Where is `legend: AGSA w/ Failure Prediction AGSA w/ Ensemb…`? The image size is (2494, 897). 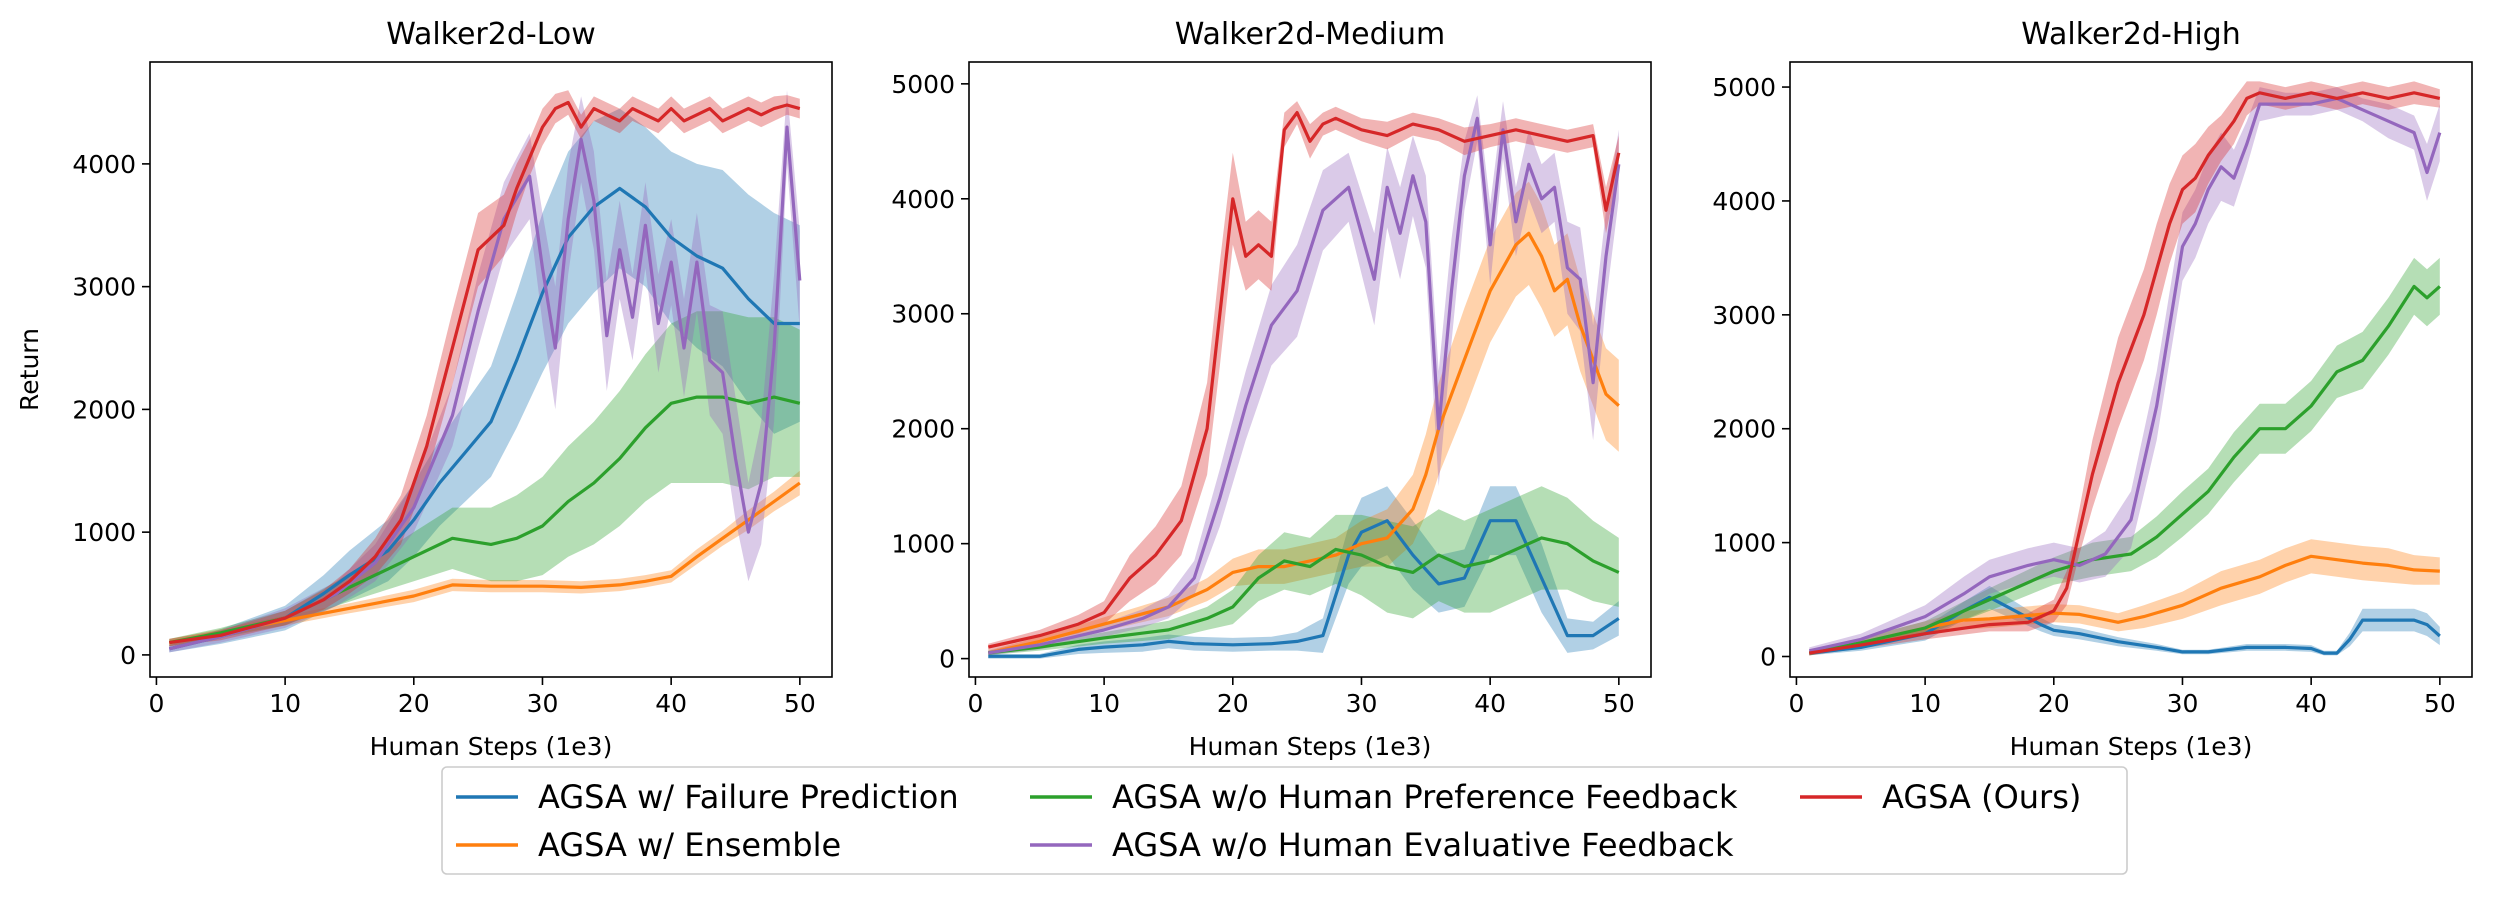
legend: AGSA w/ Failure Prediction AGSA w/ Ensemb… is located at coordinates (1284, 820).